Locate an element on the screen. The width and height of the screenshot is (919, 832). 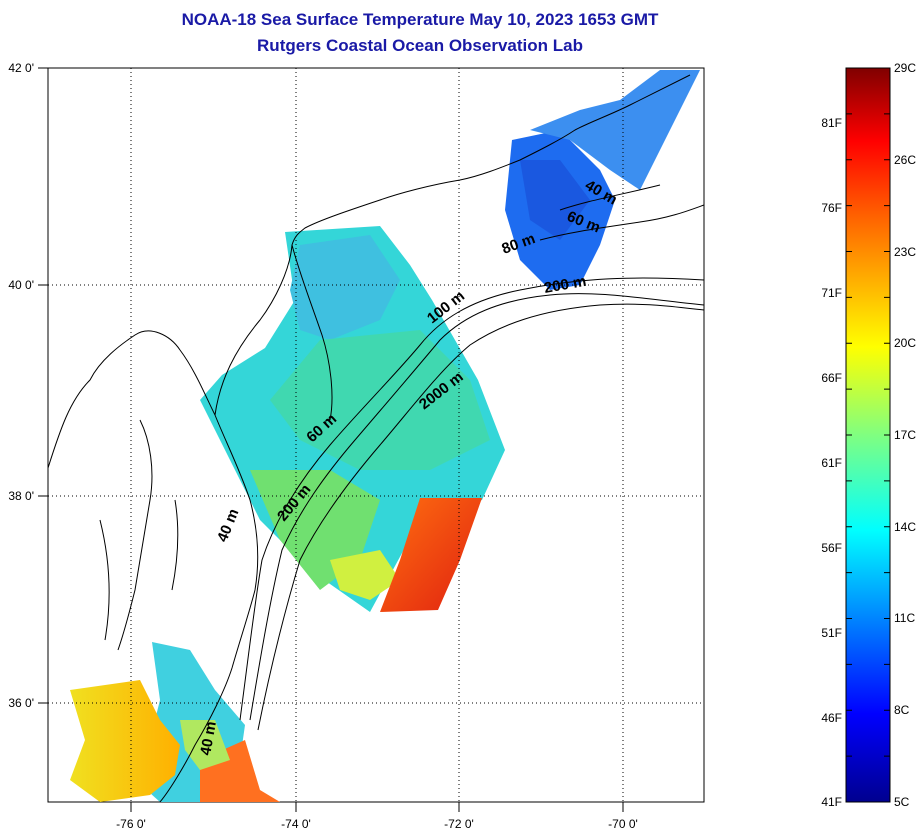
map-subtitle: Rutgers Coastal Ocean Observation Lab is located at coordinates (420, 45).